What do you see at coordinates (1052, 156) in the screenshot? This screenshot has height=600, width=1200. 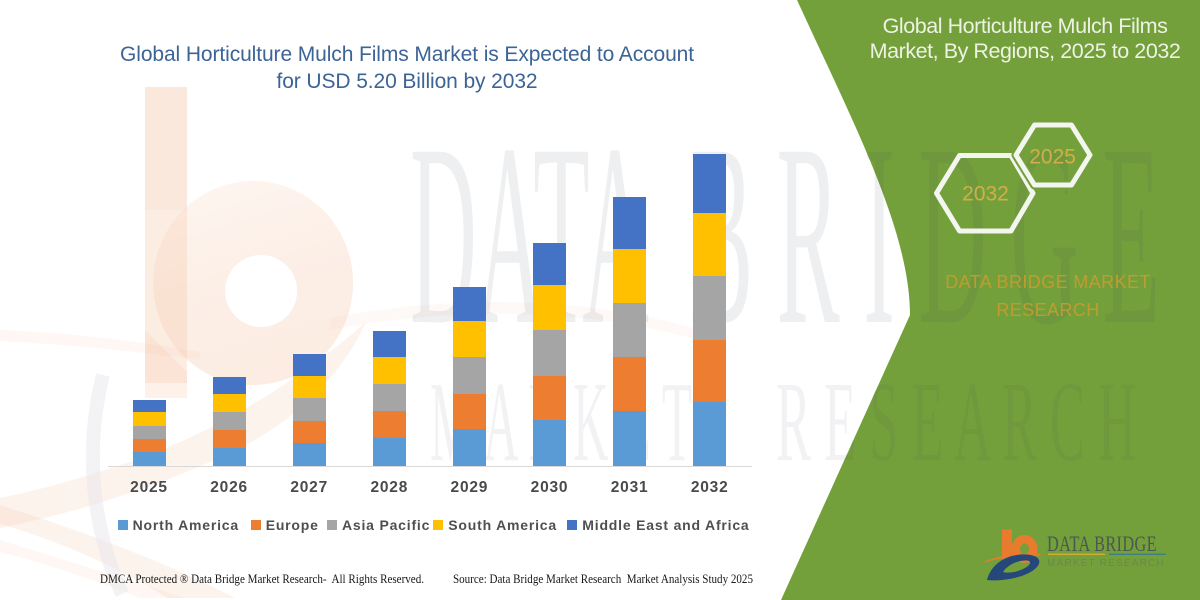 I see `svg-text: 2025` at bounding box center [1052, 156].